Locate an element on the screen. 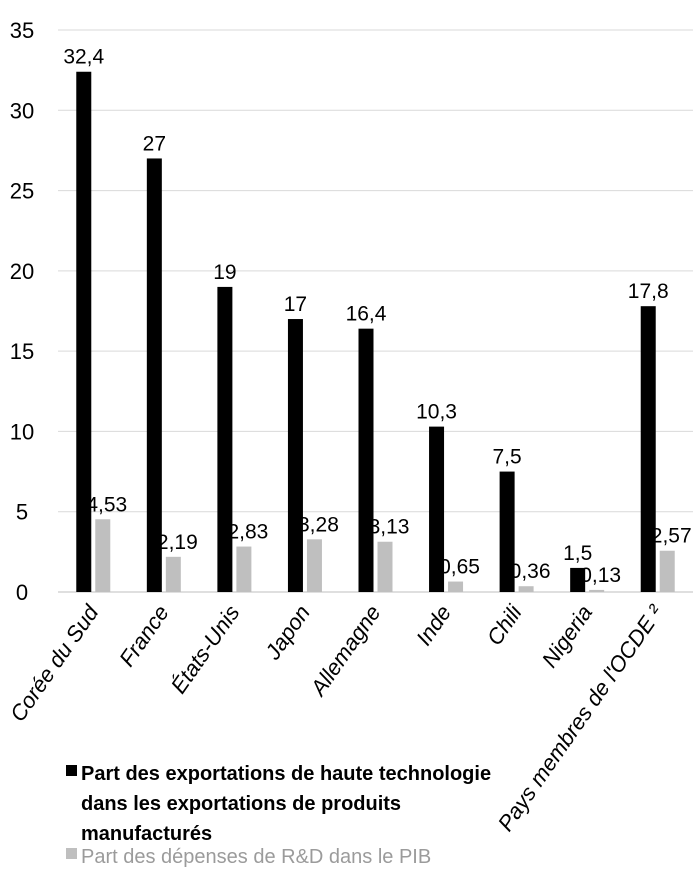 The image size is (693, 883). data-label-rd-6: 0,36 is located at coordinates (530, 571).